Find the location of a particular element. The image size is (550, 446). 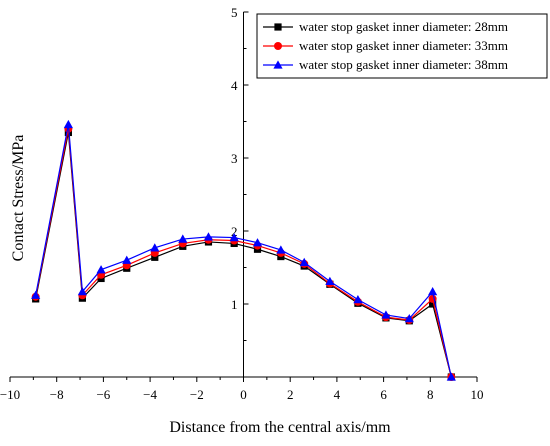

x-tick-label: −10 is located at coordinates (10, 394).